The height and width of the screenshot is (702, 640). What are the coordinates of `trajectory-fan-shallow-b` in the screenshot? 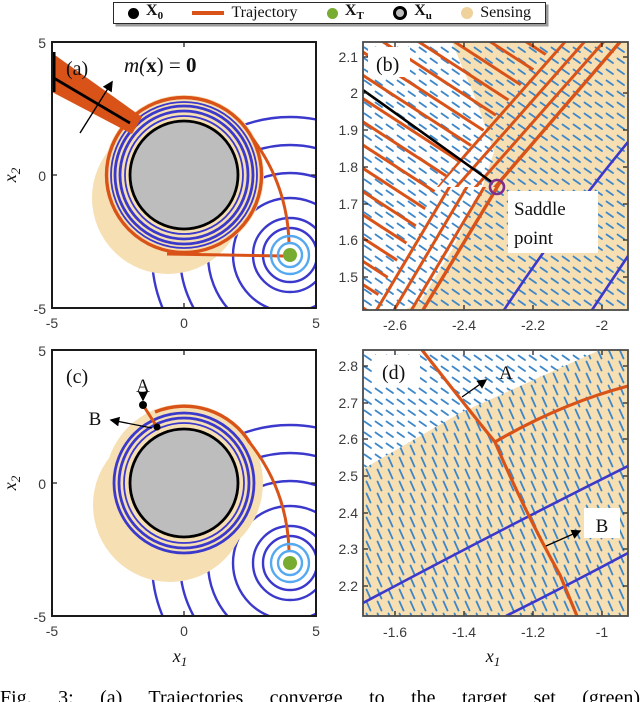 It's located at (459, 176).